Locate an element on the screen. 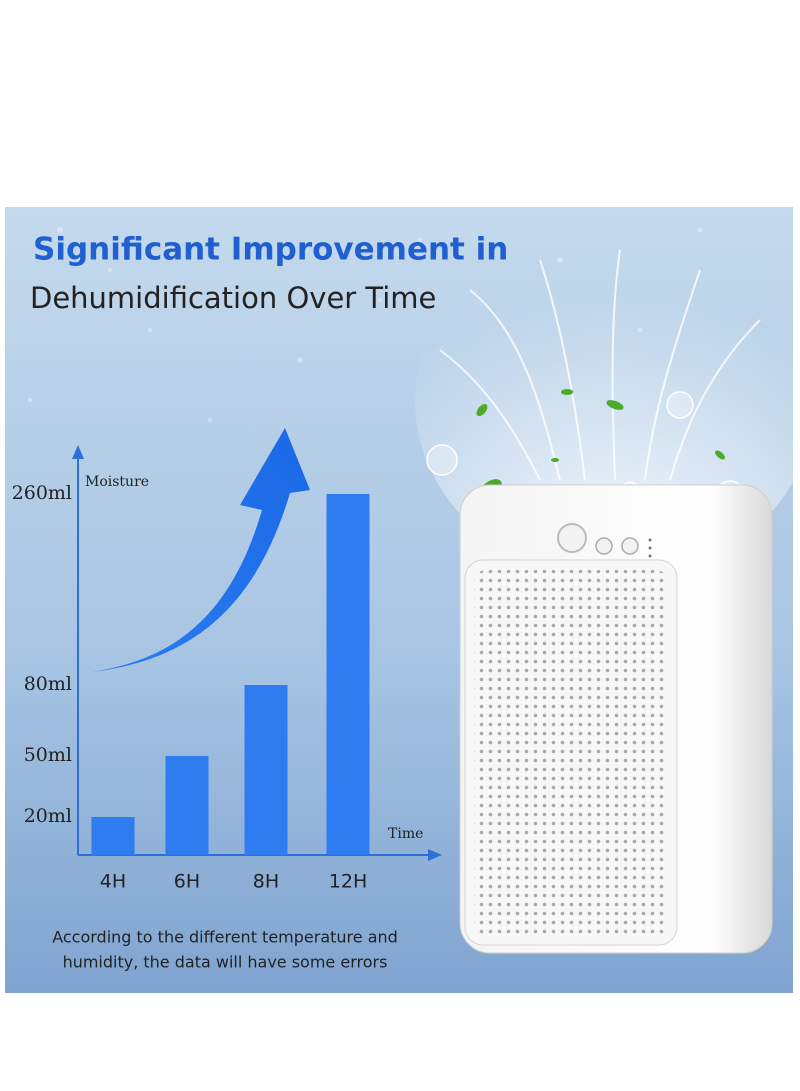 The width and height of the screenshot is (800, 1091). growth-arrow is located at coordinates (201, 550).